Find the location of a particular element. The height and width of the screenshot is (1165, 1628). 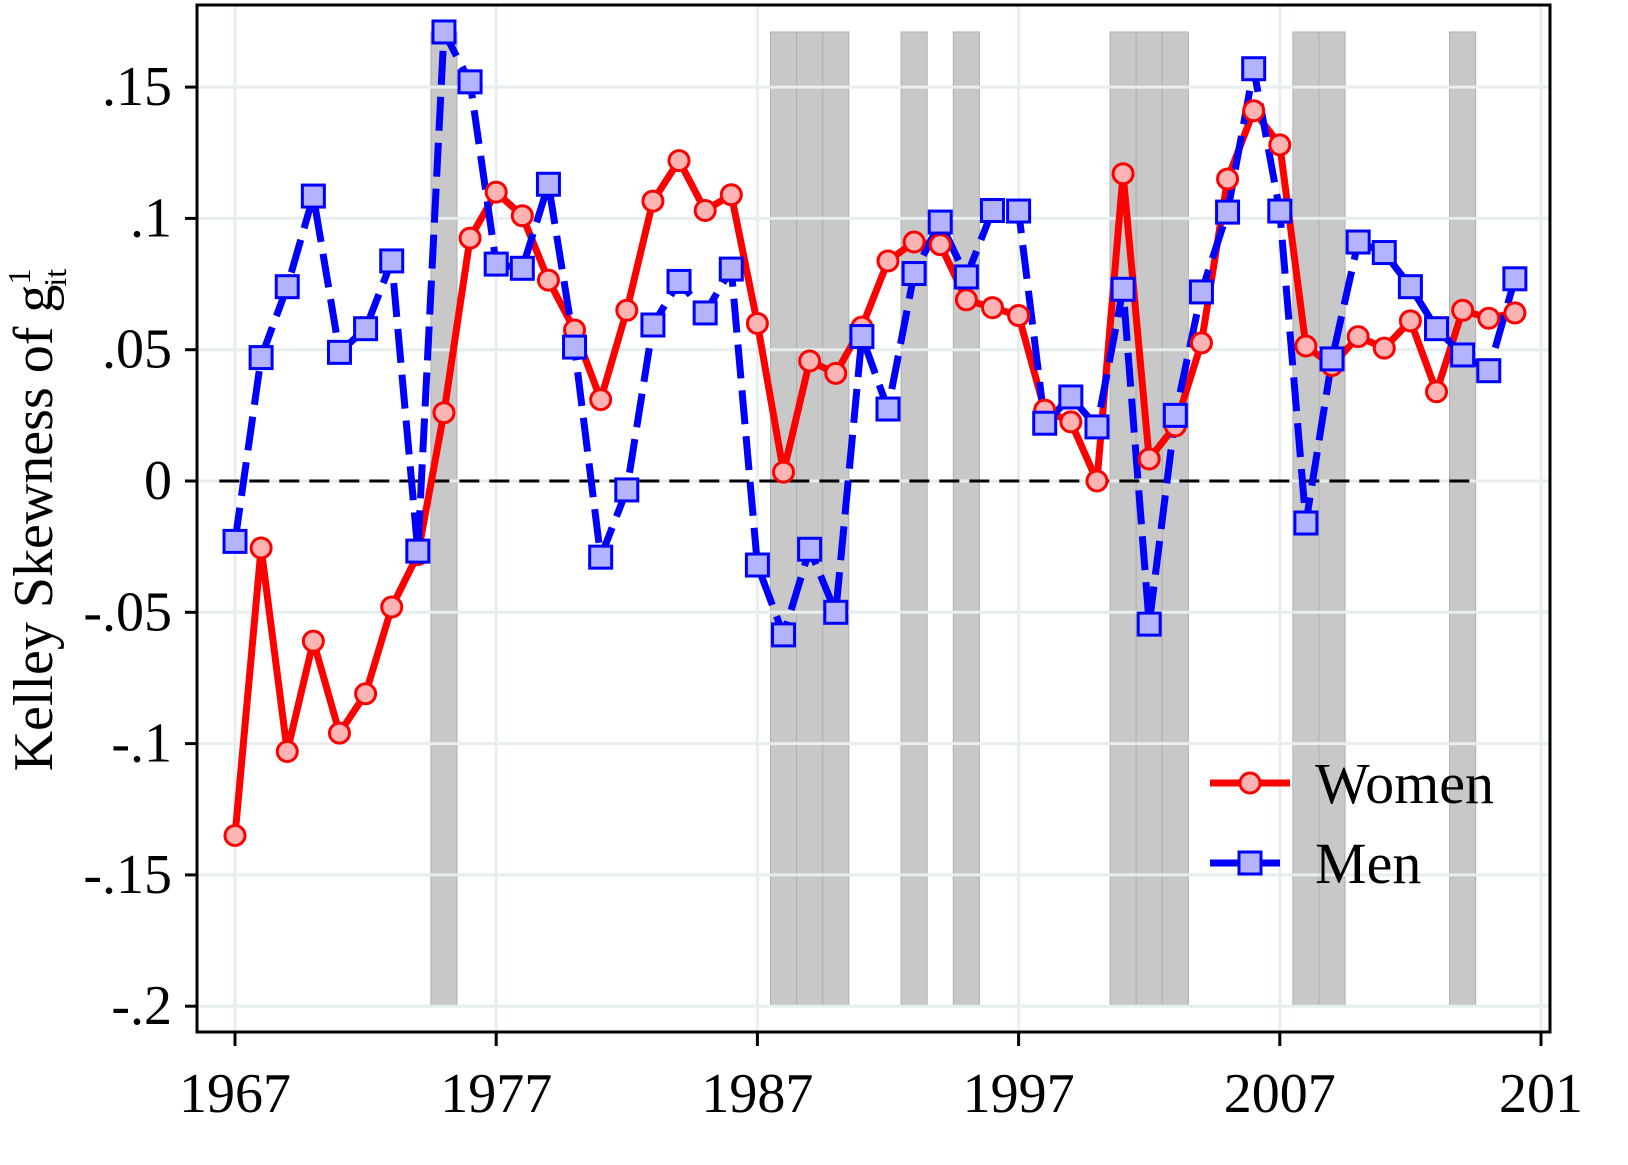

y-tick-label: .15 is located at coordinates (137, 87).